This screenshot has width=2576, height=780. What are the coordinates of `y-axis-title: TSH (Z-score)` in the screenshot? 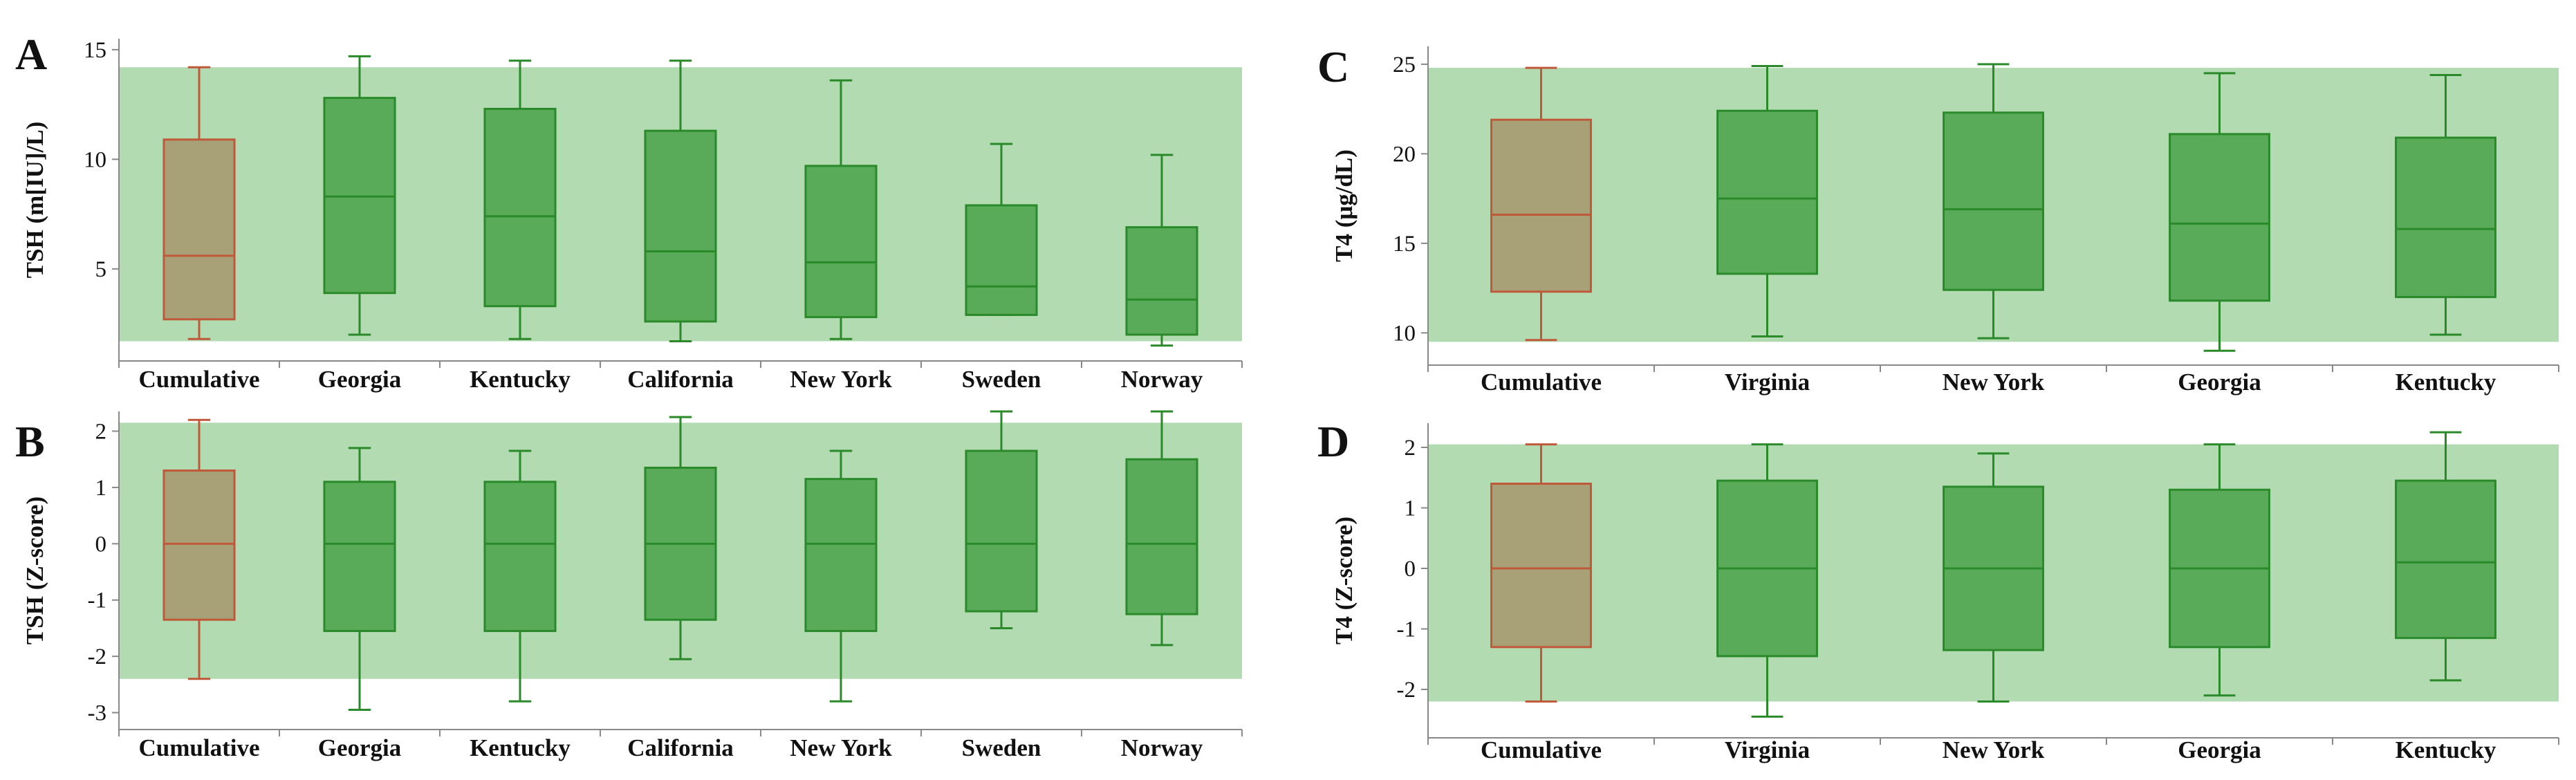 It's located at (35, 570).